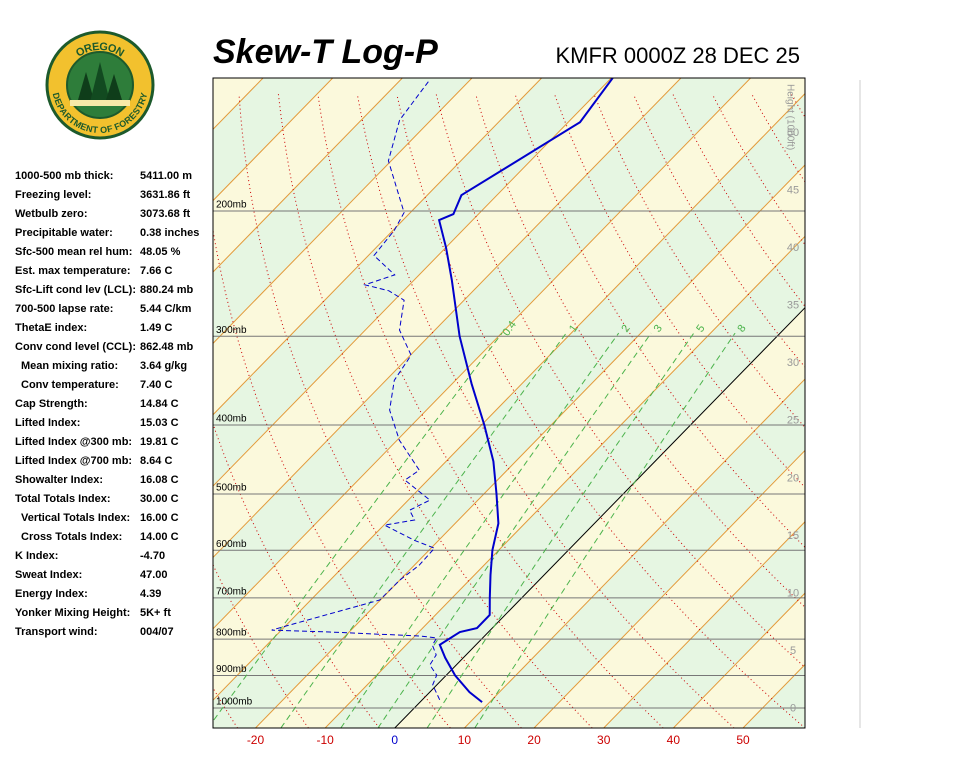 The width and height of the screenshot is (960, 768). Describe the element at coordinates (51, 594) in the screenshot. I see `index-label: Energy Index:` at that location.